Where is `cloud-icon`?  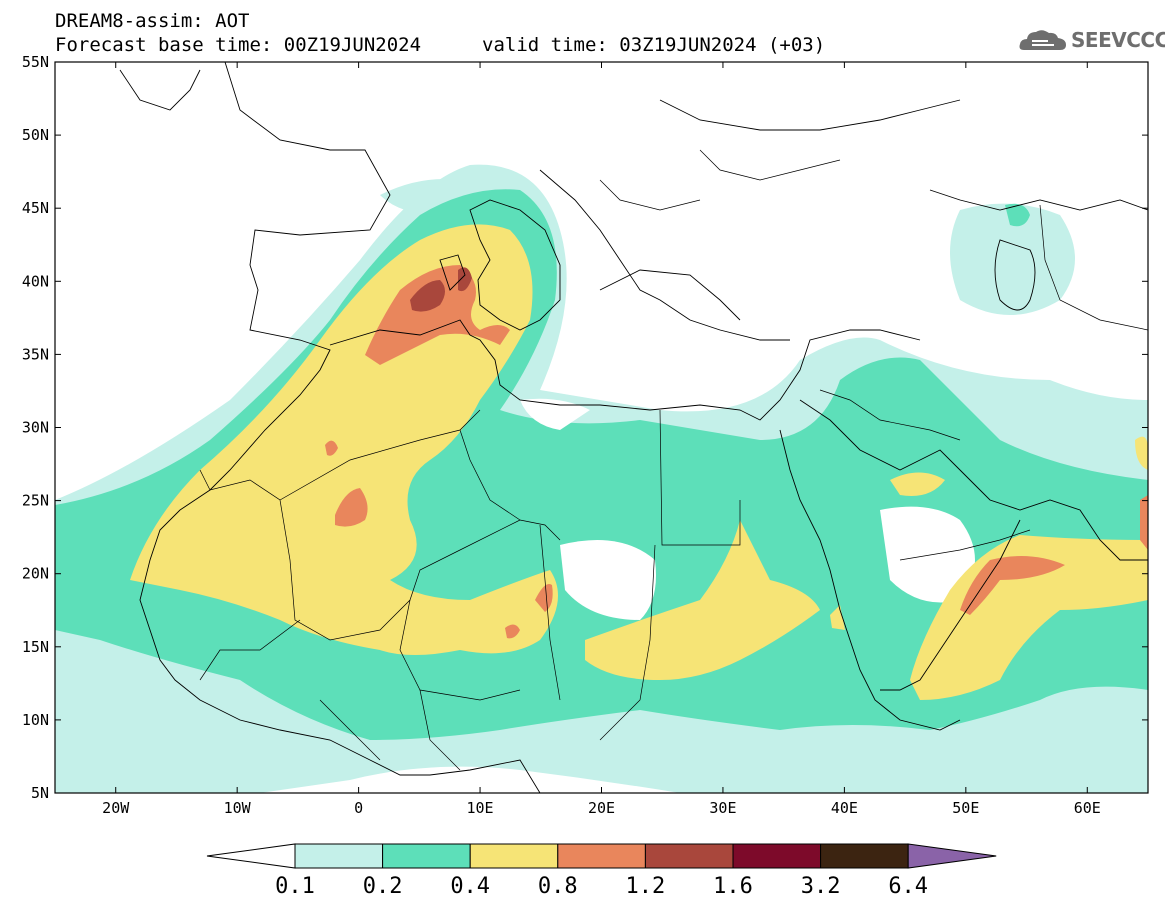 cloud-icon is located at coordinates (1042, 40).